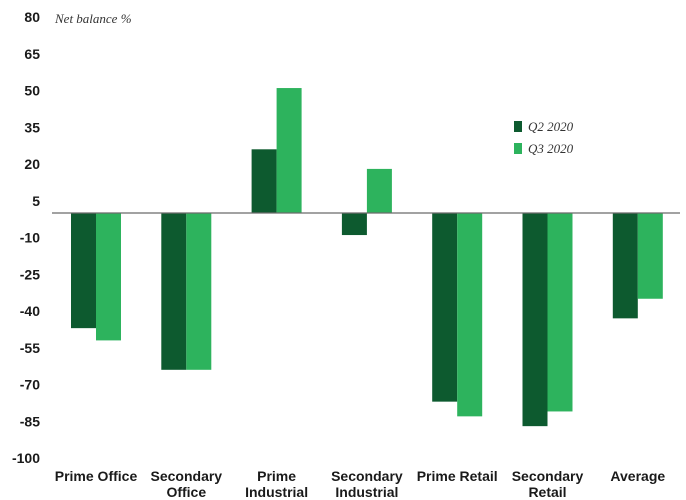 The width and height of the screenshot is (686, 500). What do you see at coordinates (551, 126) in the screenshot?
I see `legend-label: Q2 2020` at bounding box center [551, 126].